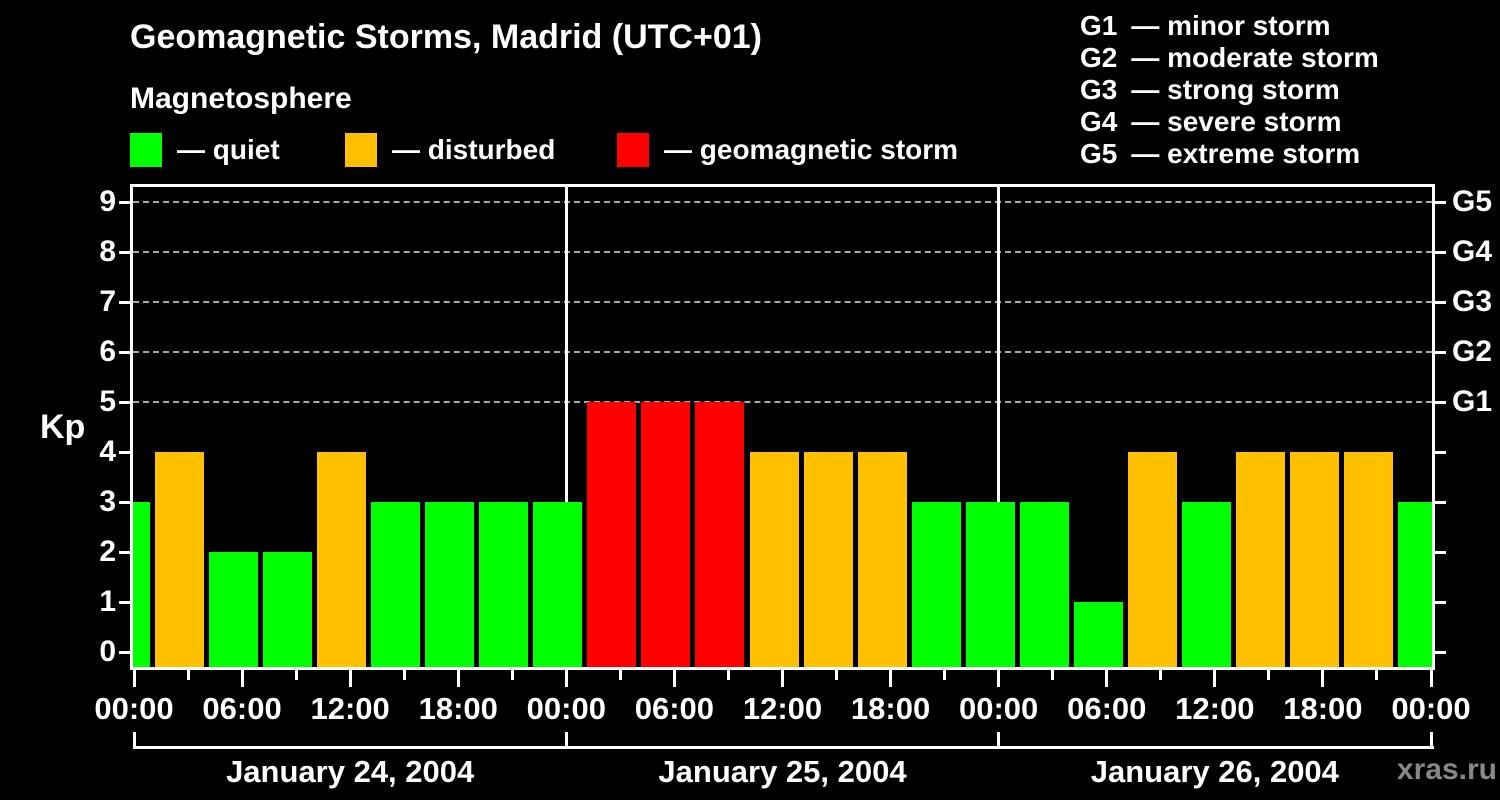 The width and height of the screenshot is (1500, 800). What do you see at coordinates (1229, 154) in the screenshot?
I see `storm-scale-item-g5: G5 — extreme storm` at bounding box center [1229, 154].